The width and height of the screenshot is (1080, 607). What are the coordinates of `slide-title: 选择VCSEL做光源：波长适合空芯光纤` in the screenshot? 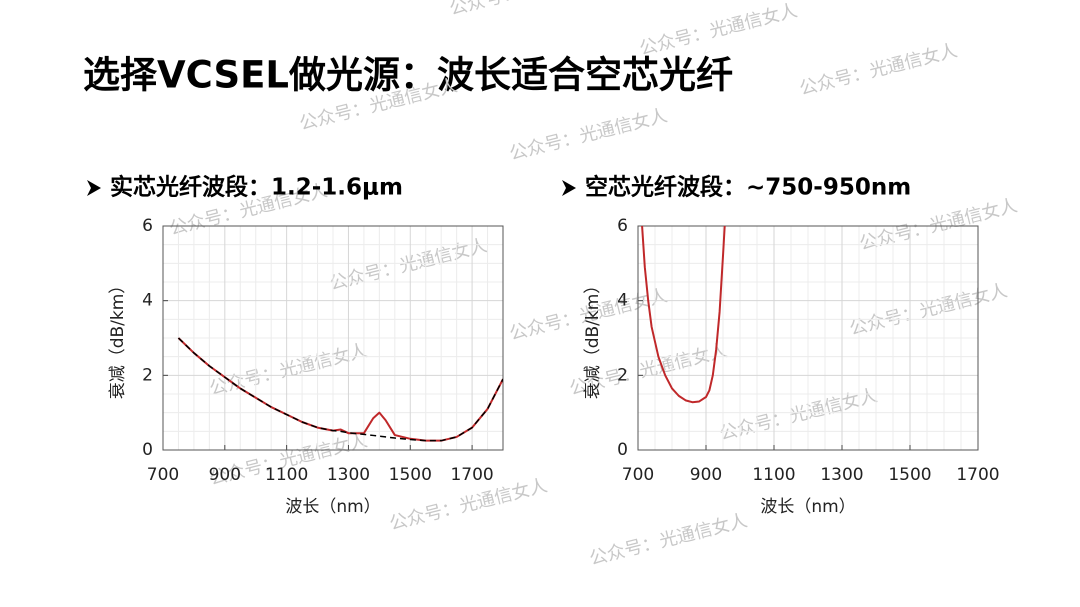 It's located at (408, 75).